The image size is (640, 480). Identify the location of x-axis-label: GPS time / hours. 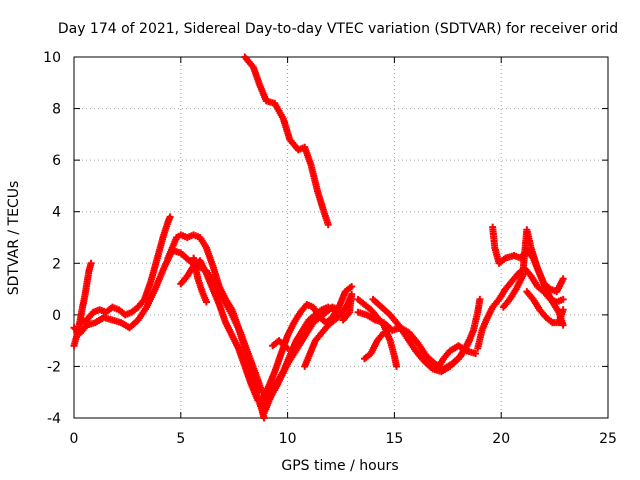
(339, 466).